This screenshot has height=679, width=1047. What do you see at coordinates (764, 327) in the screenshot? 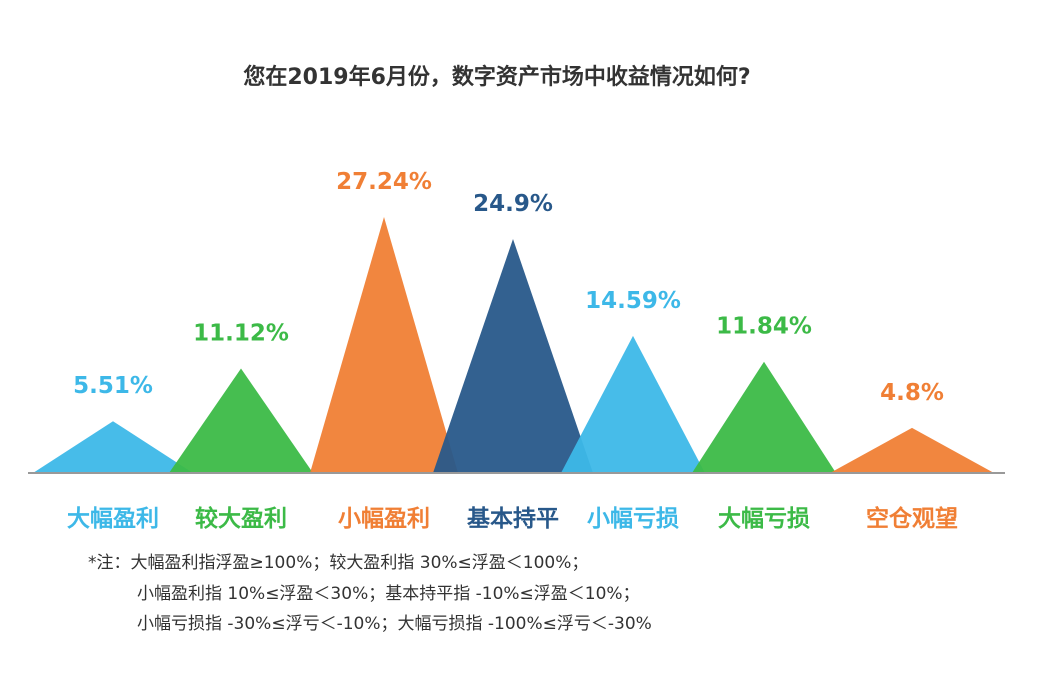
I see `value-label-6: 11.84%` at bounding box center [764, 327].